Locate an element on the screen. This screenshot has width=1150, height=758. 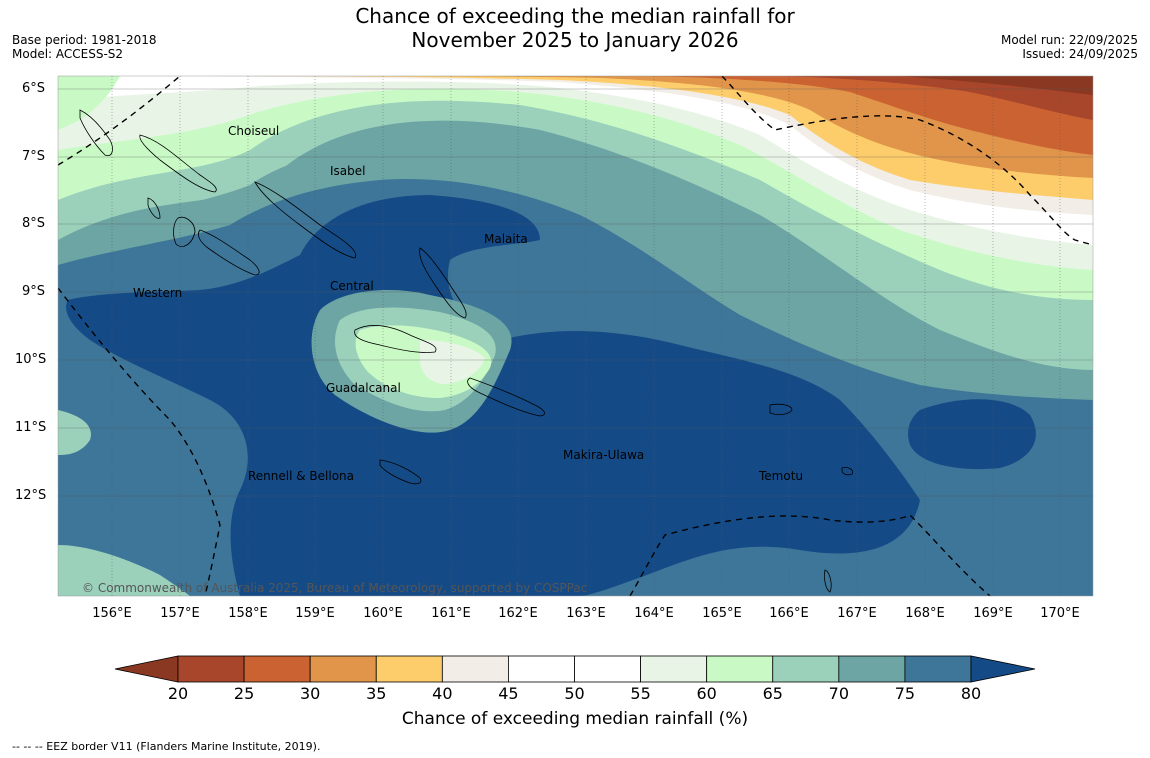
place-western: Western is located at coordinates (157, 293).